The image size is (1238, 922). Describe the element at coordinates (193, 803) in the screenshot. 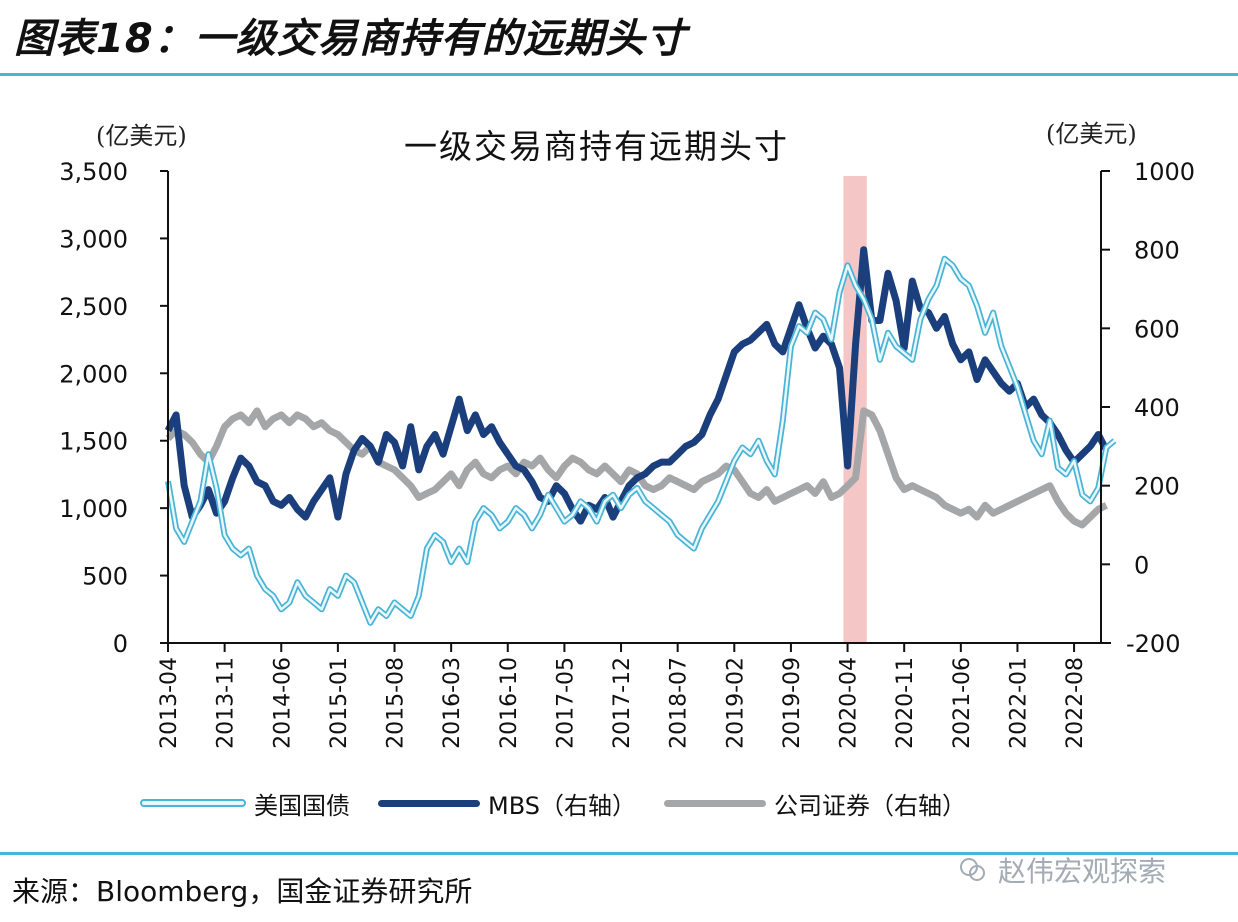

I see `legend-swatch-ust` at that location.